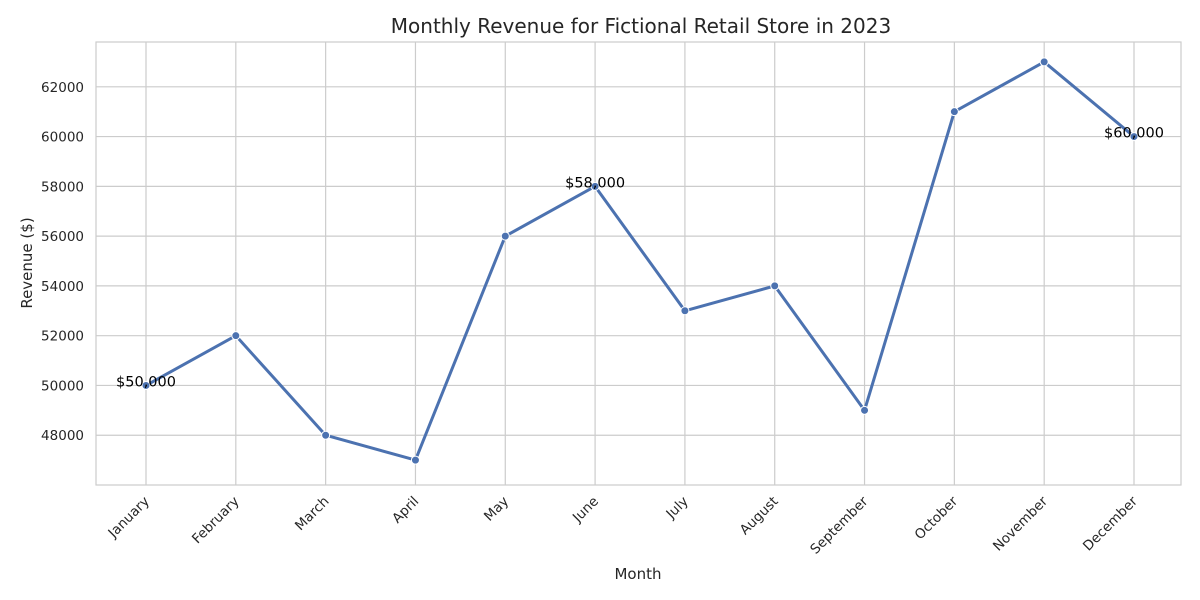 The width and height of the screenshot is (1200, 600). I want to click on y-tick-label: 60000, so click(62, 138).